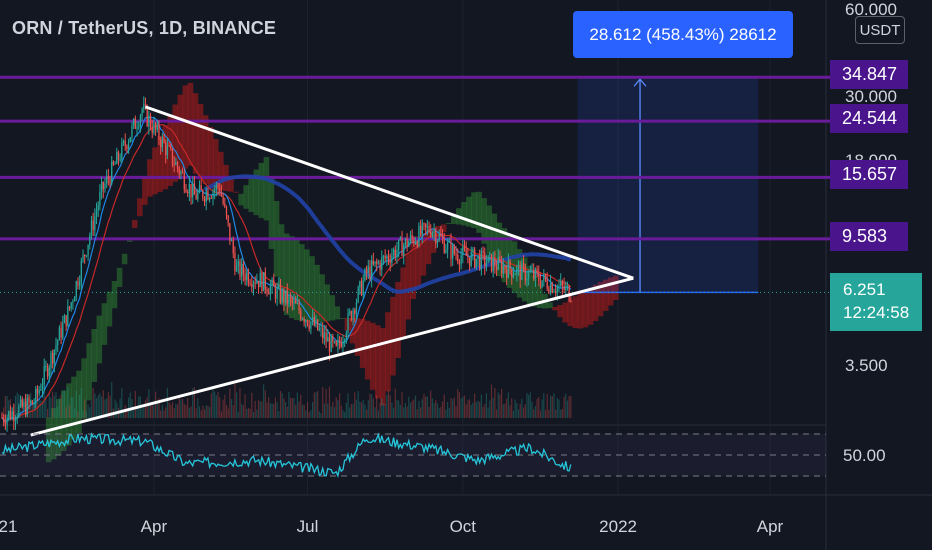 The width and height of the screenshot is (932, 550). Describe the element at coordinates (668, 185) in the screenshot. I see `projection-layer` at that location.